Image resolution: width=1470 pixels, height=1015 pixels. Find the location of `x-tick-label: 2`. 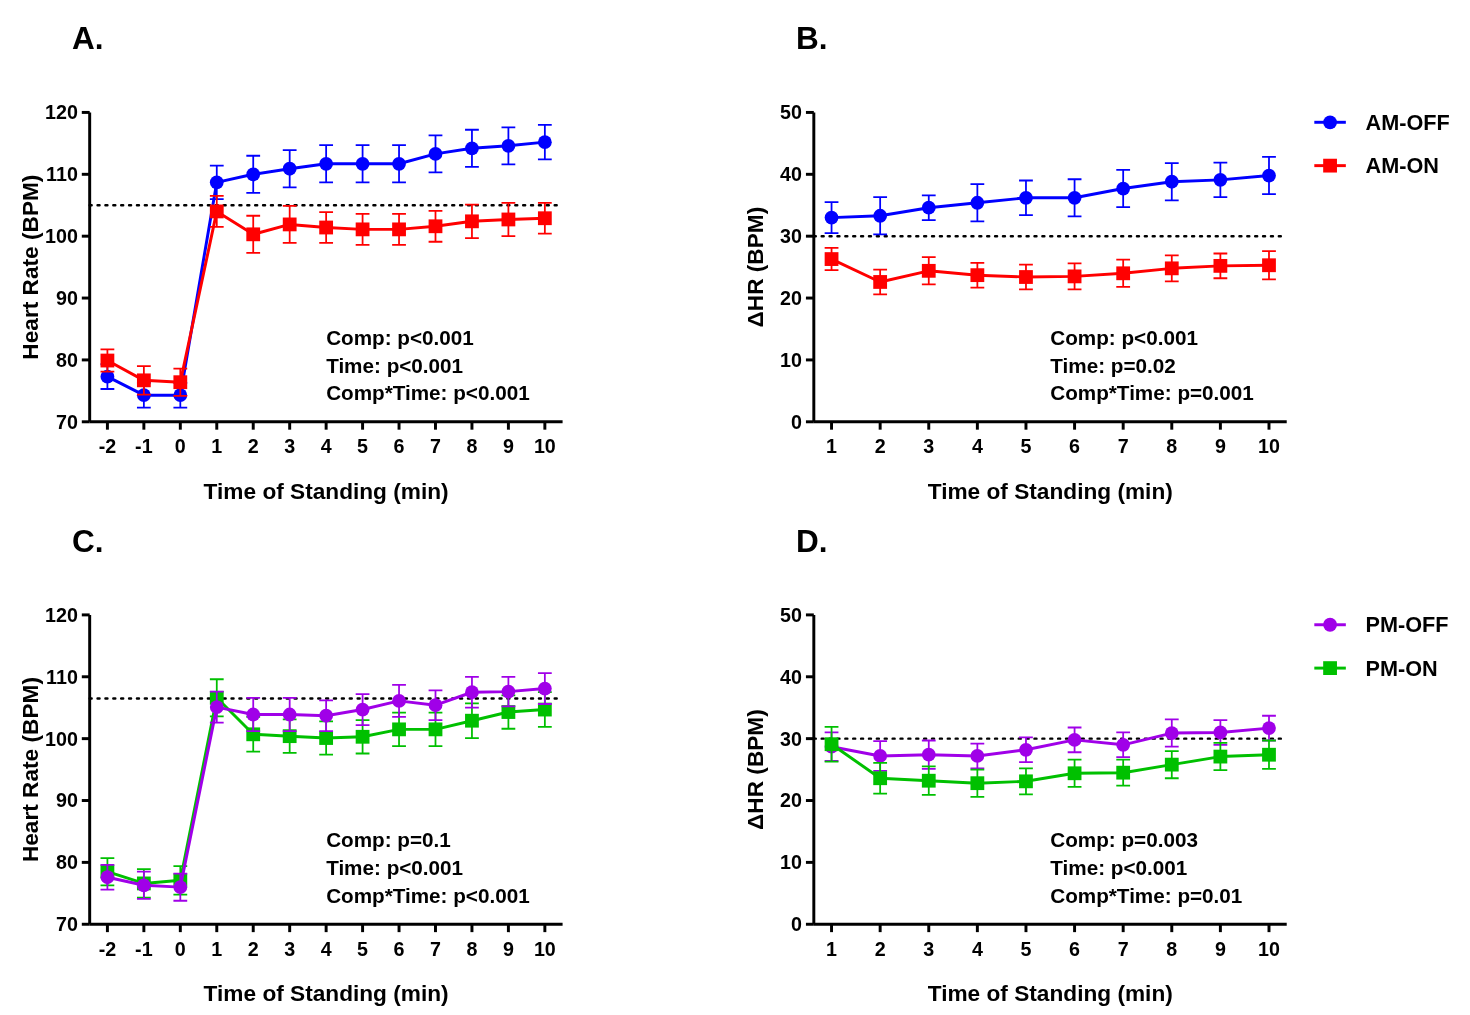

x-tick-label: 2 is located at coordinates (880, 948).